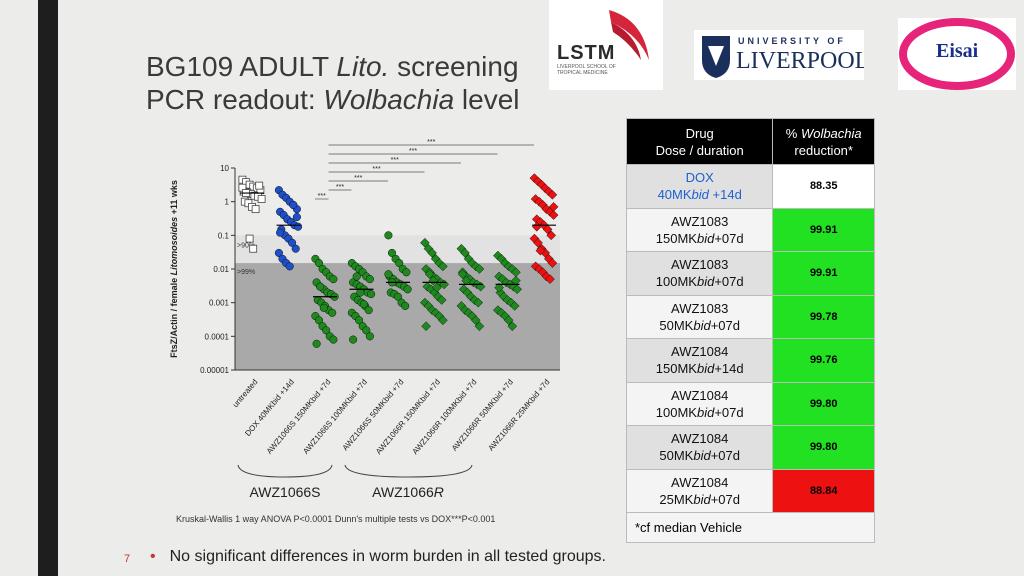  I want to click on dose-text: 150MK, so click(676, 369).